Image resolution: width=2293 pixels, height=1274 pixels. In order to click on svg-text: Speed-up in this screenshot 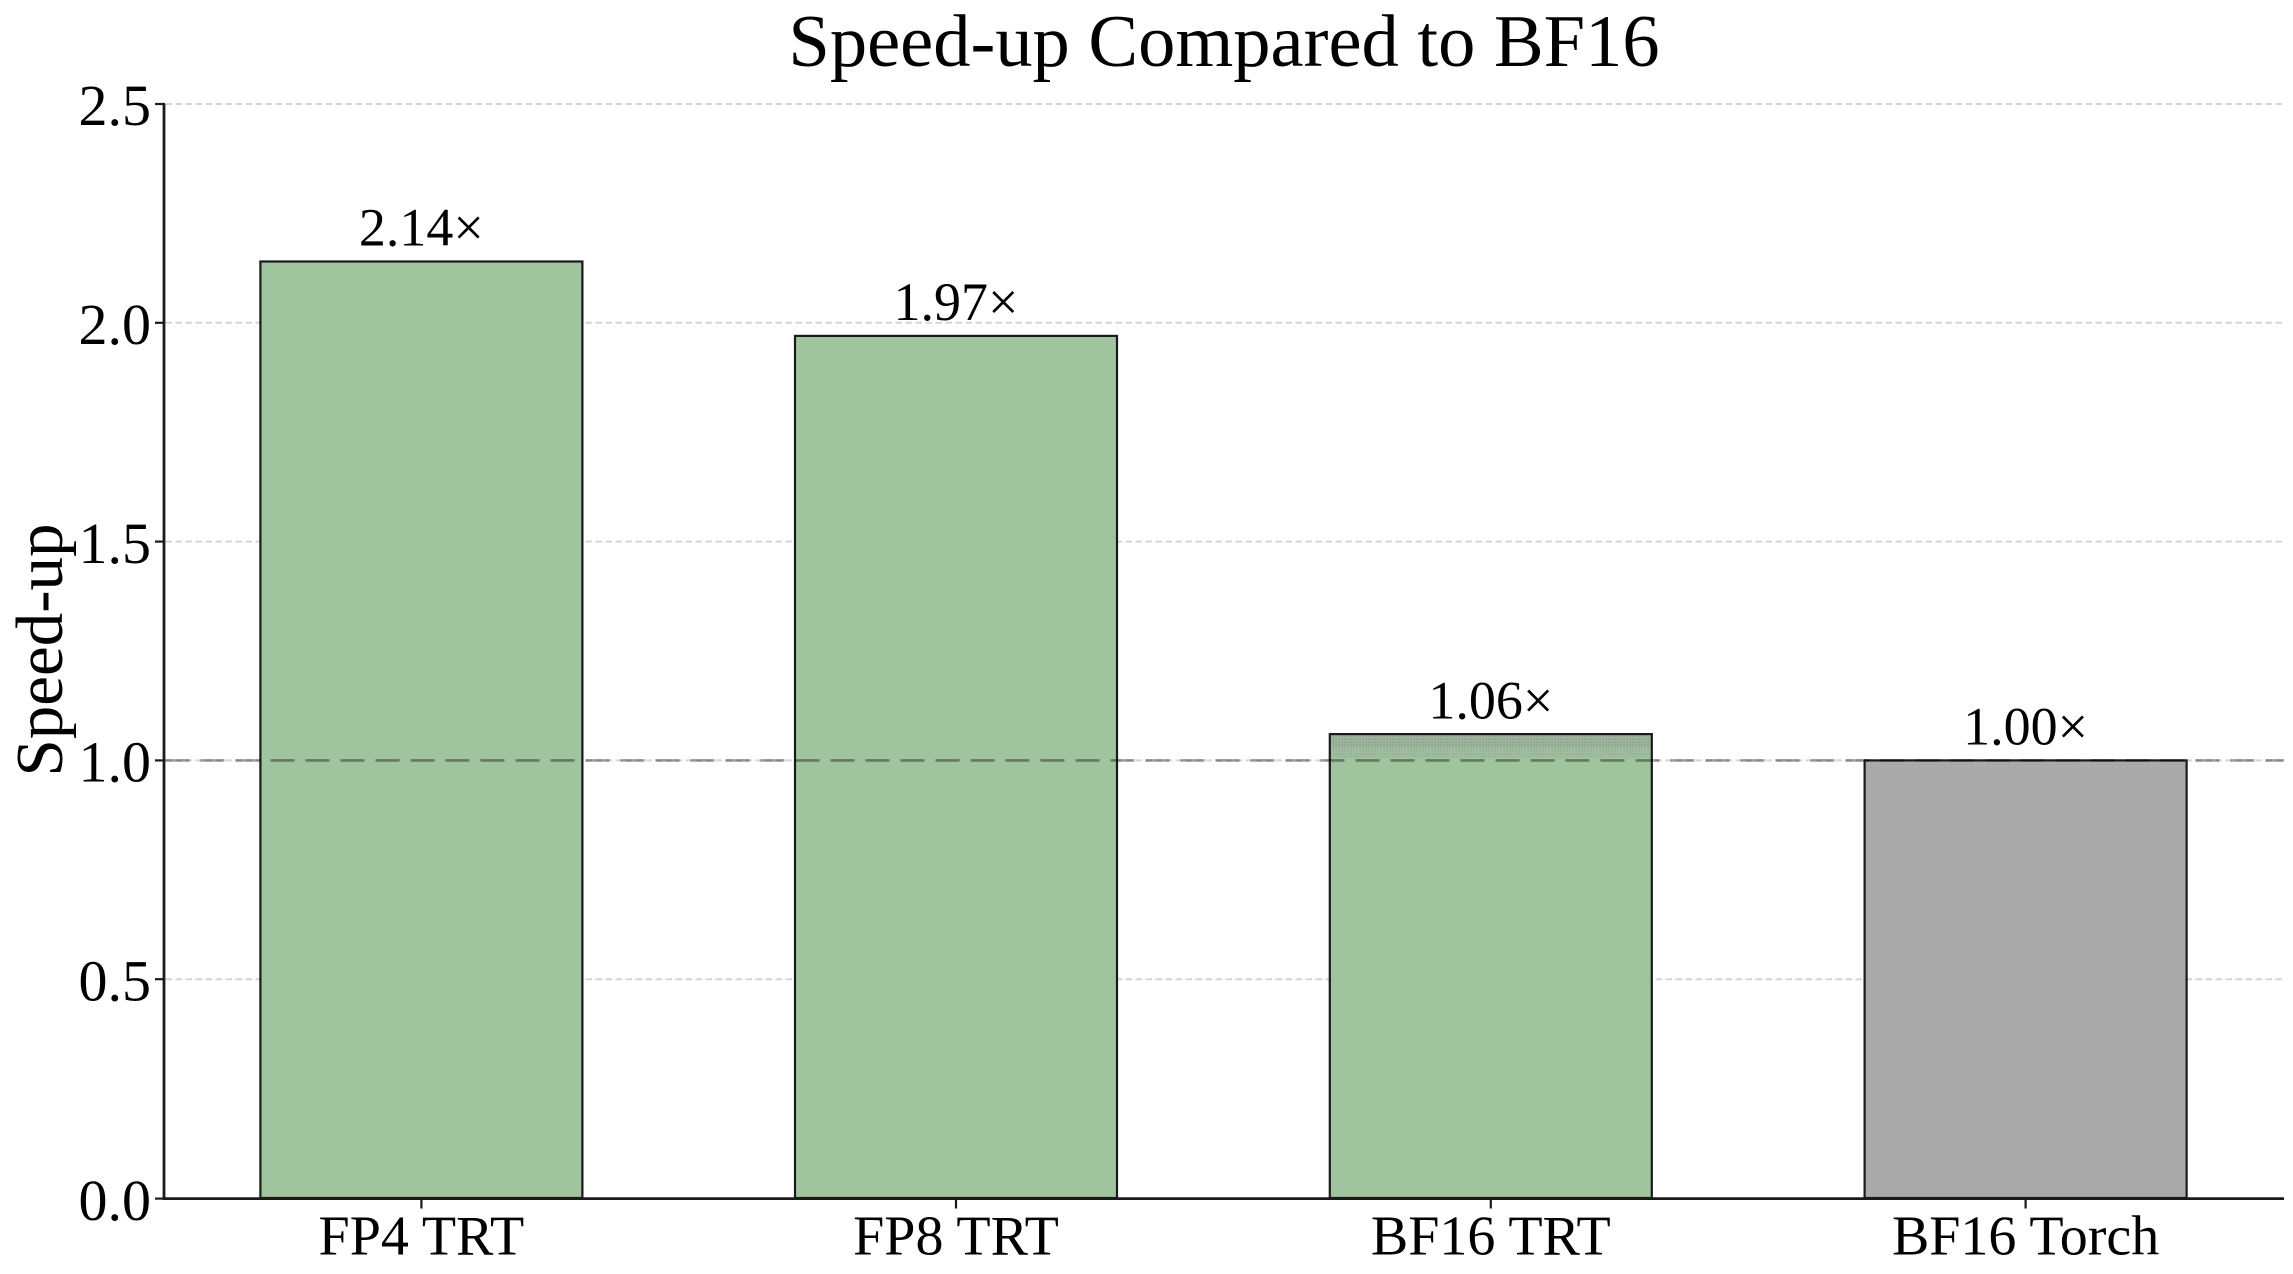, I will do `click(40, 649)`.